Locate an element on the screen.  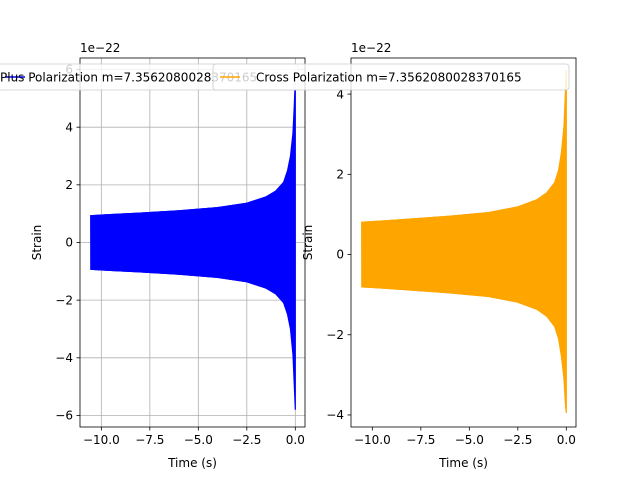
legend-label: Plus Polarization m=7.3562080028370165 is located at coordinates (128, 78).